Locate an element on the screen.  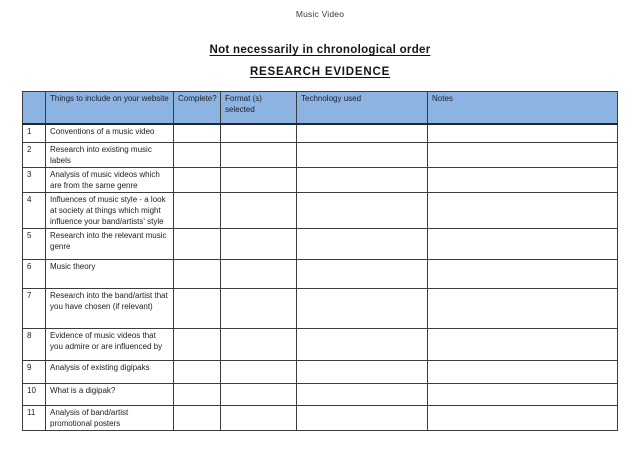
table-row: 1 Conventions of a music video is located at coordinates (320, 133).